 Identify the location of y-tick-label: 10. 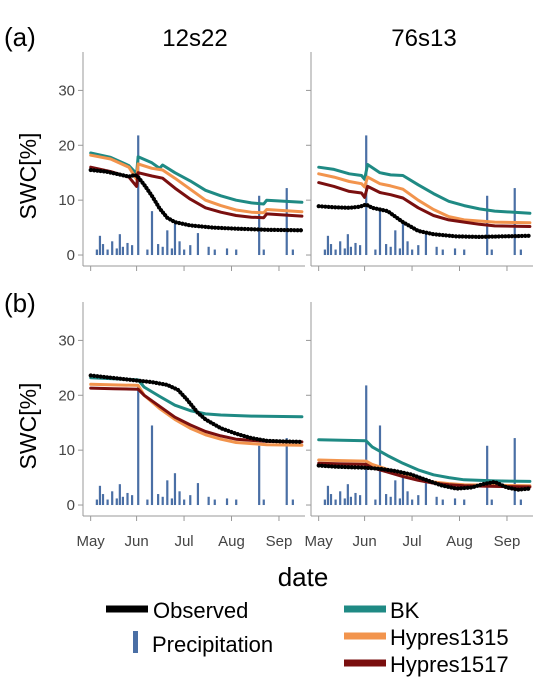
(66, 200).